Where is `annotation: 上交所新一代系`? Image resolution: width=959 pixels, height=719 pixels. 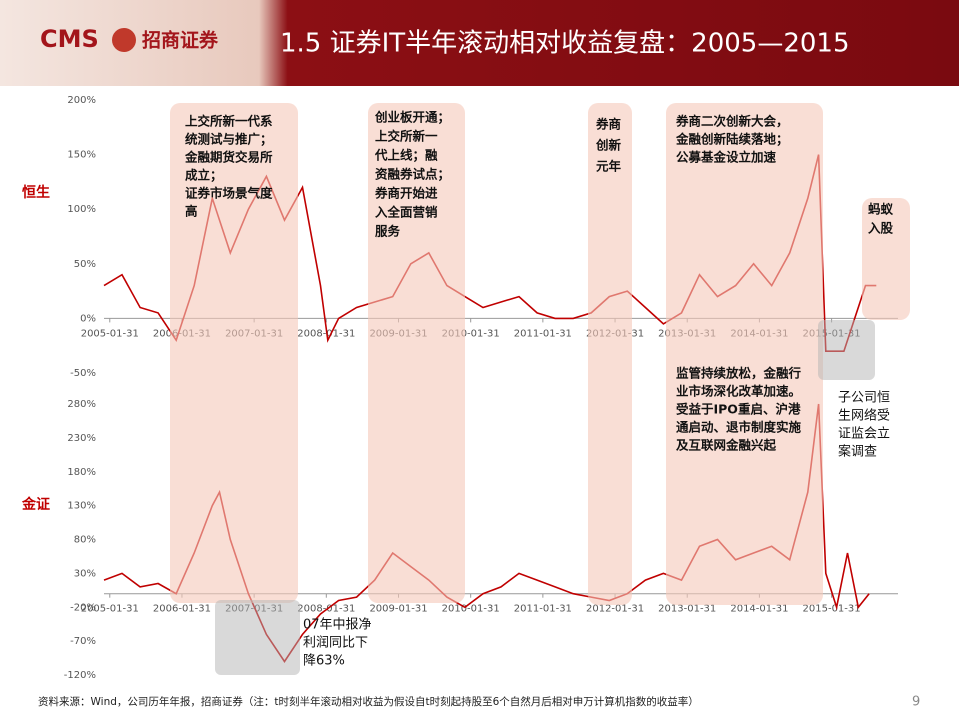 annotation: 上交所新一代系 is located at coordinates (229, 121).